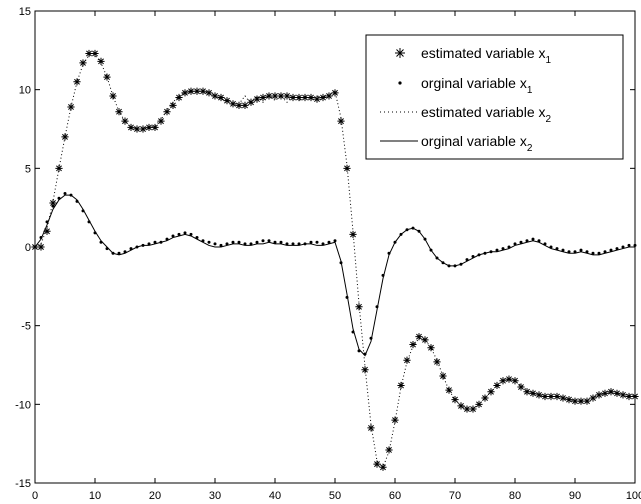  I want to click on x-tick-label: 60, so click(395, 496).